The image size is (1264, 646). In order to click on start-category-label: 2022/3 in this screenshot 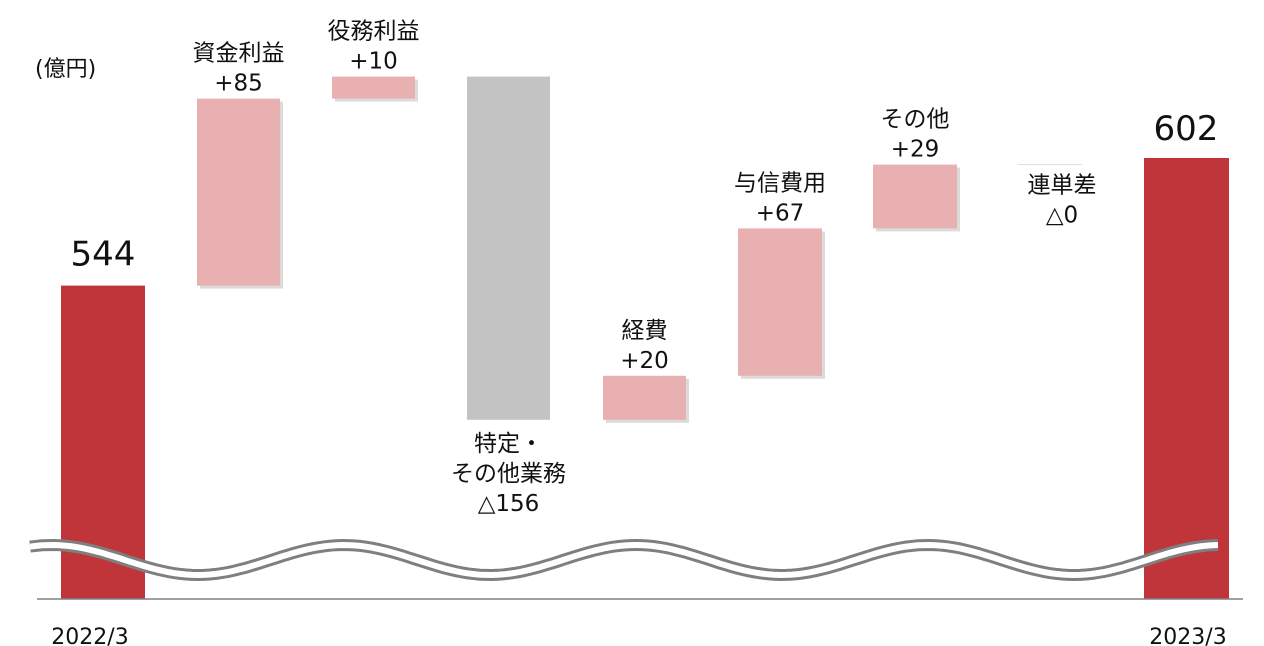, I will do `click(89, 635)`.